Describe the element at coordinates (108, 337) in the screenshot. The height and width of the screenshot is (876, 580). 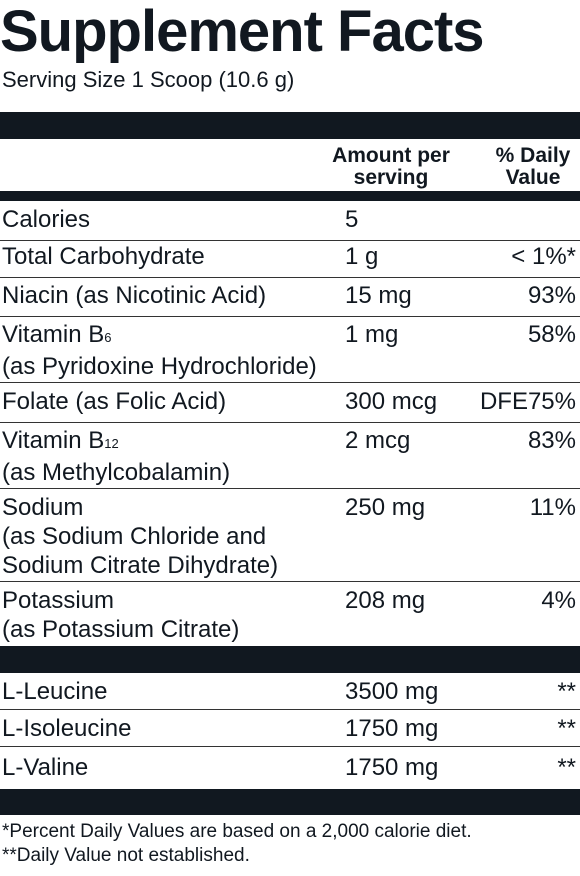
I see `subscript: 6` at that location.